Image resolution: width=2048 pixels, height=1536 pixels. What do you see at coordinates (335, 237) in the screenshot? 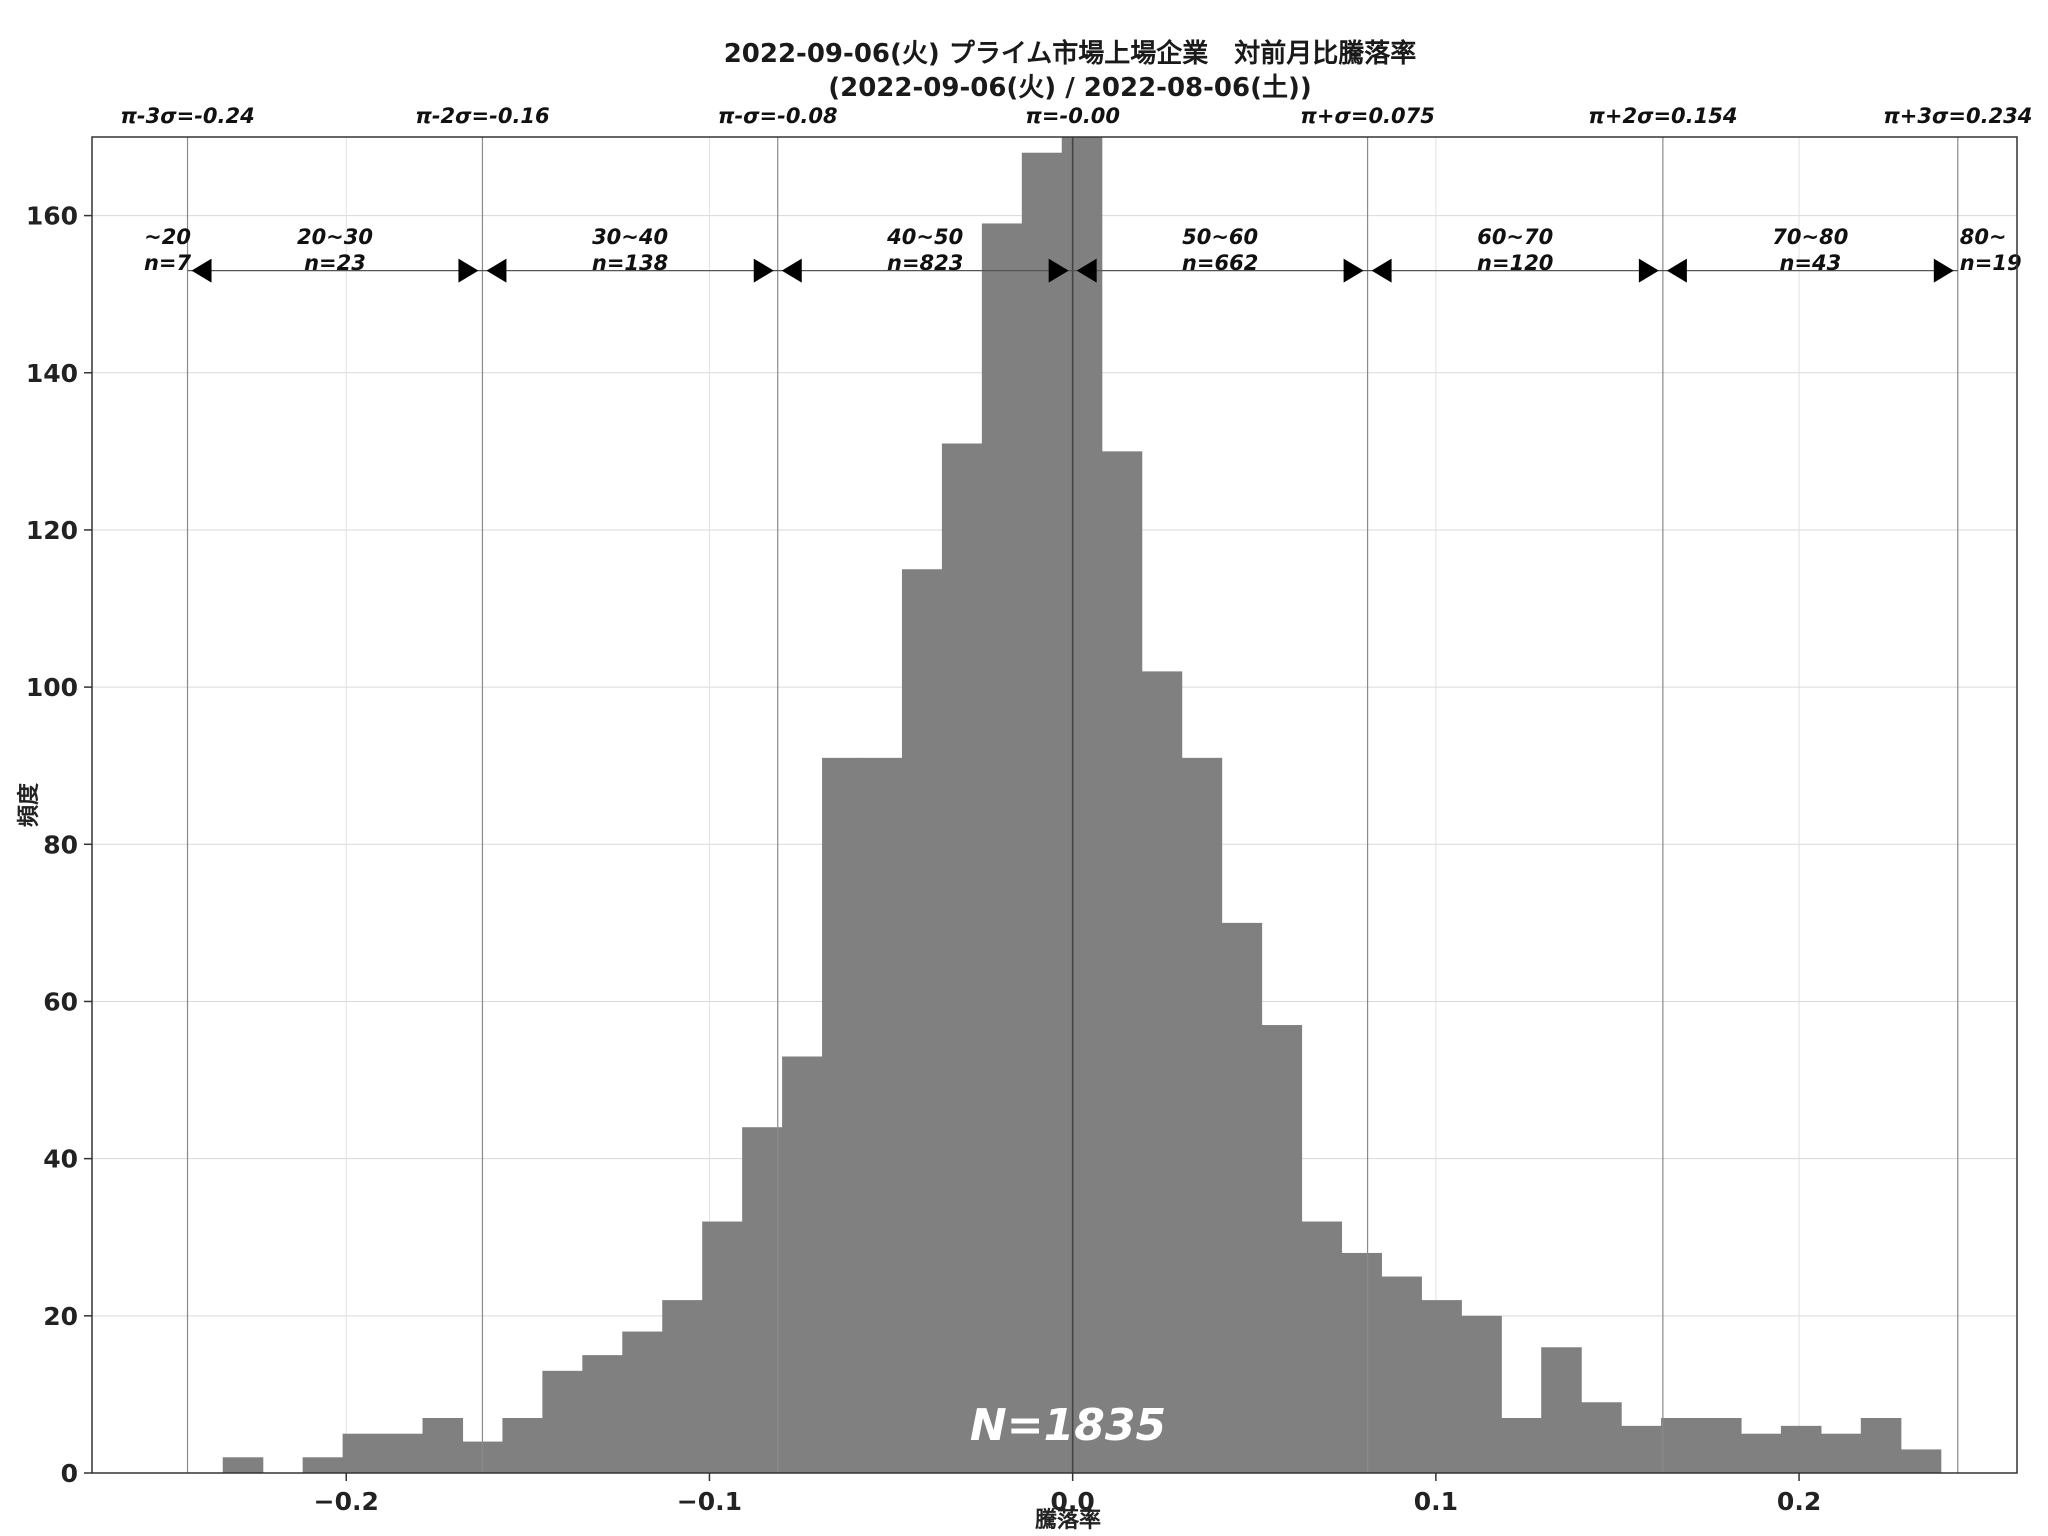
I see `band-range-label: 20~30` at bounding box center [335, 237].